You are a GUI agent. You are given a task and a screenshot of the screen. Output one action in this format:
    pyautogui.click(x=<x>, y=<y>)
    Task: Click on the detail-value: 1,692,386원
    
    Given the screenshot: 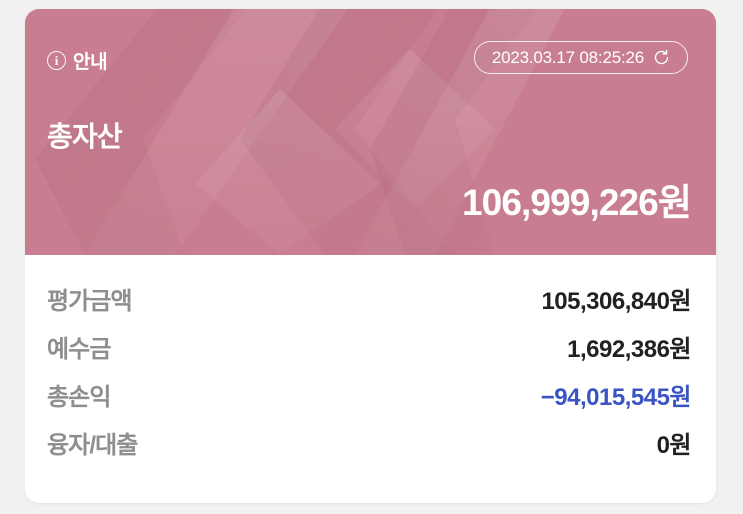 What is the action you would take?
    pyautogui.click(x=629, y=349)
    